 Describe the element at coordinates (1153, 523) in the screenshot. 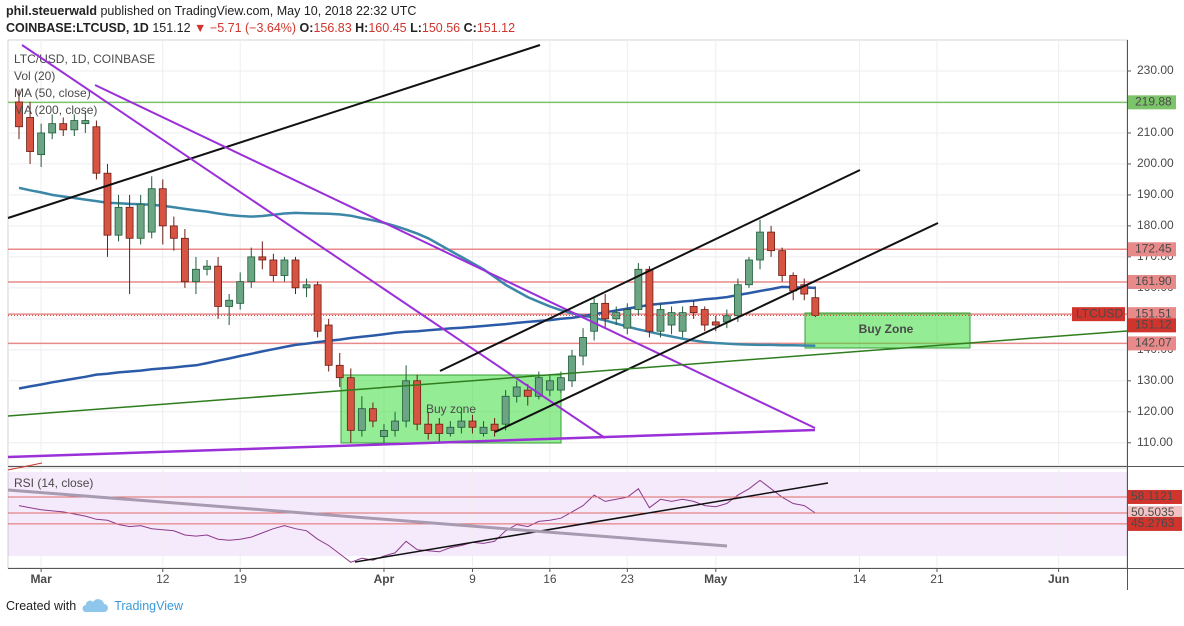

I see `rsi-level-label: 45.2763` at that location.